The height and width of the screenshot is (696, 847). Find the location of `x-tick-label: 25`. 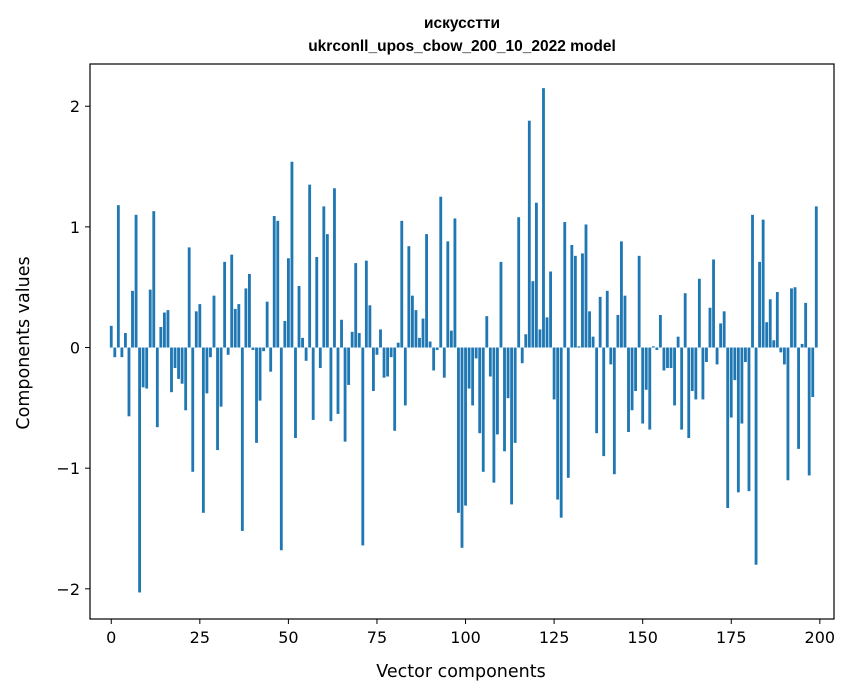

x-tick-label: 25 is located at coordinates (200, 637).